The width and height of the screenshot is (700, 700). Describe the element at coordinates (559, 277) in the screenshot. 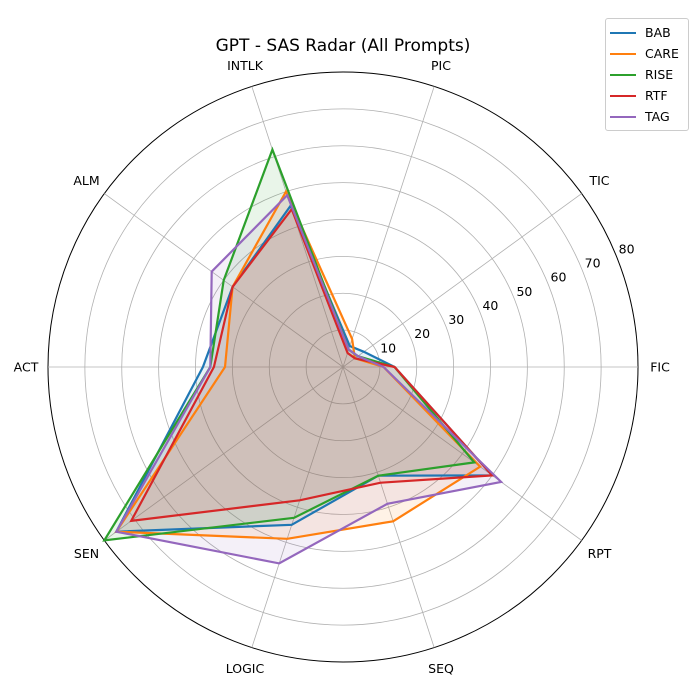

I see `radial-tick-label: 60` at that location.